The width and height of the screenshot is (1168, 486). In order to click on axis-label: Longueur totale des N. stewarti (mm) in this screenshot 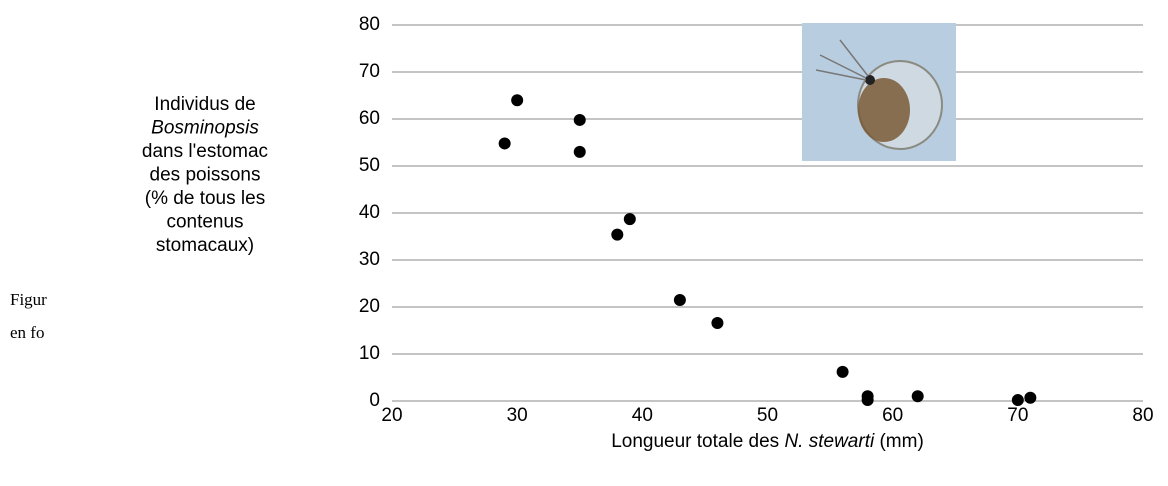, I will do `click(767, 441)`.